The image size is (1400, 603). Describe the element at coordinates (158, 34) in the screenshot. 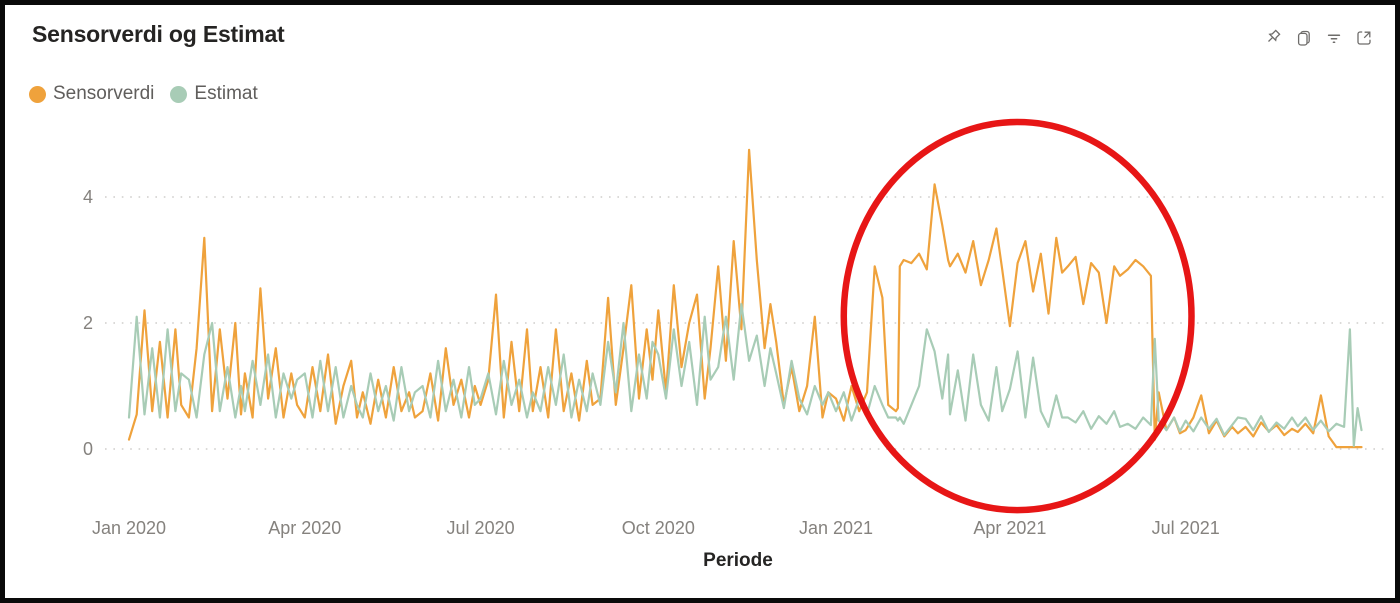

I see `visual-title: Sensorverdi og Estimat` at that location.